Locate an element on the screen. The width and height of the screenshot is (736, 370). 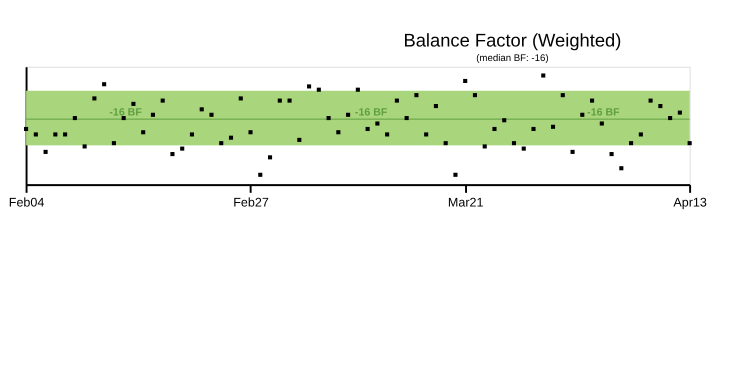
x-tick-label: Apr13 is located at coordinates (690, 202).